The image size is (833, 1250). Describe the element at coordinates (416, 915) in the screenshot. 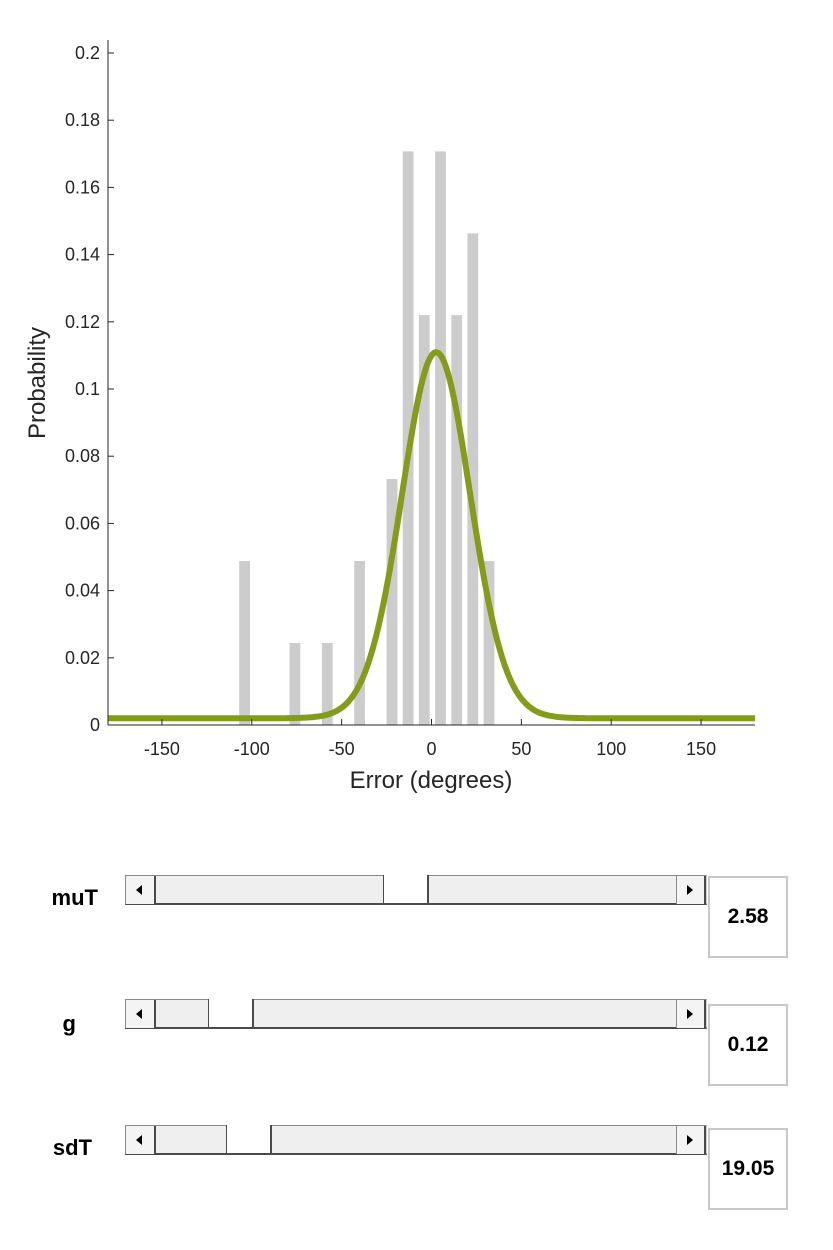

I see `slider-row-mut: muT 2.58` at that location.